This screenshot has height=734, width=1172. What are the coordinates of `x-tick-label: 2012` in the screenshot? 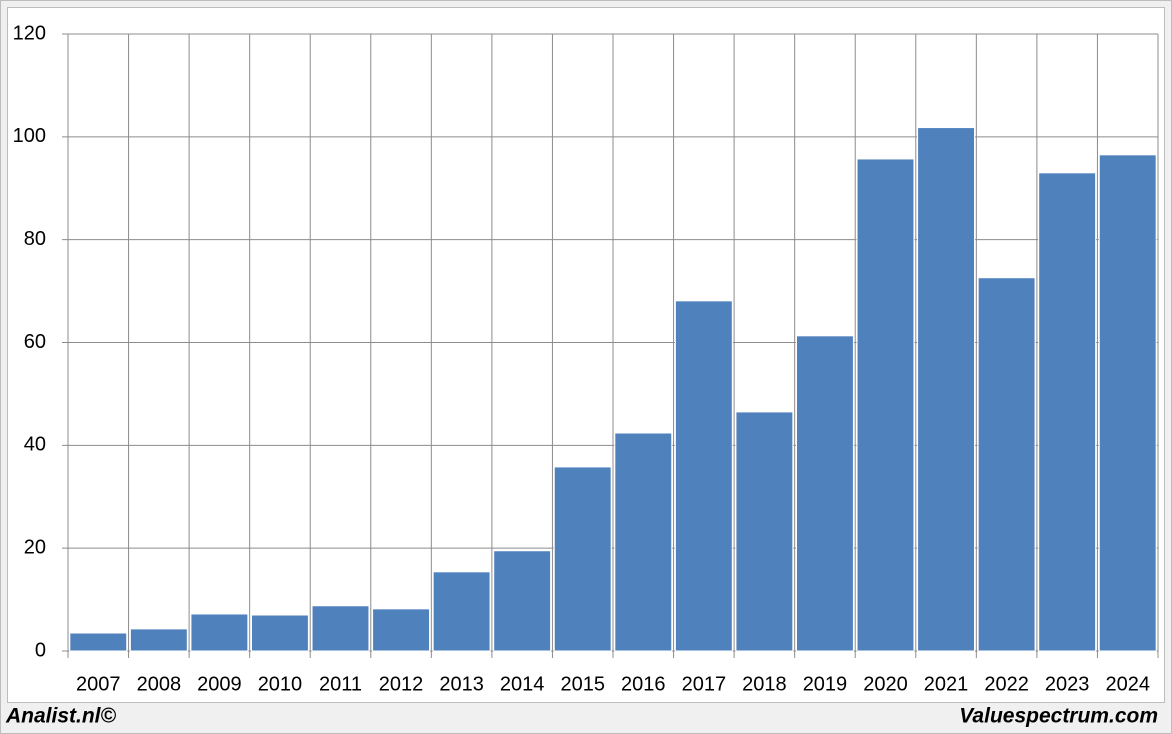 It's located at (401, 684).